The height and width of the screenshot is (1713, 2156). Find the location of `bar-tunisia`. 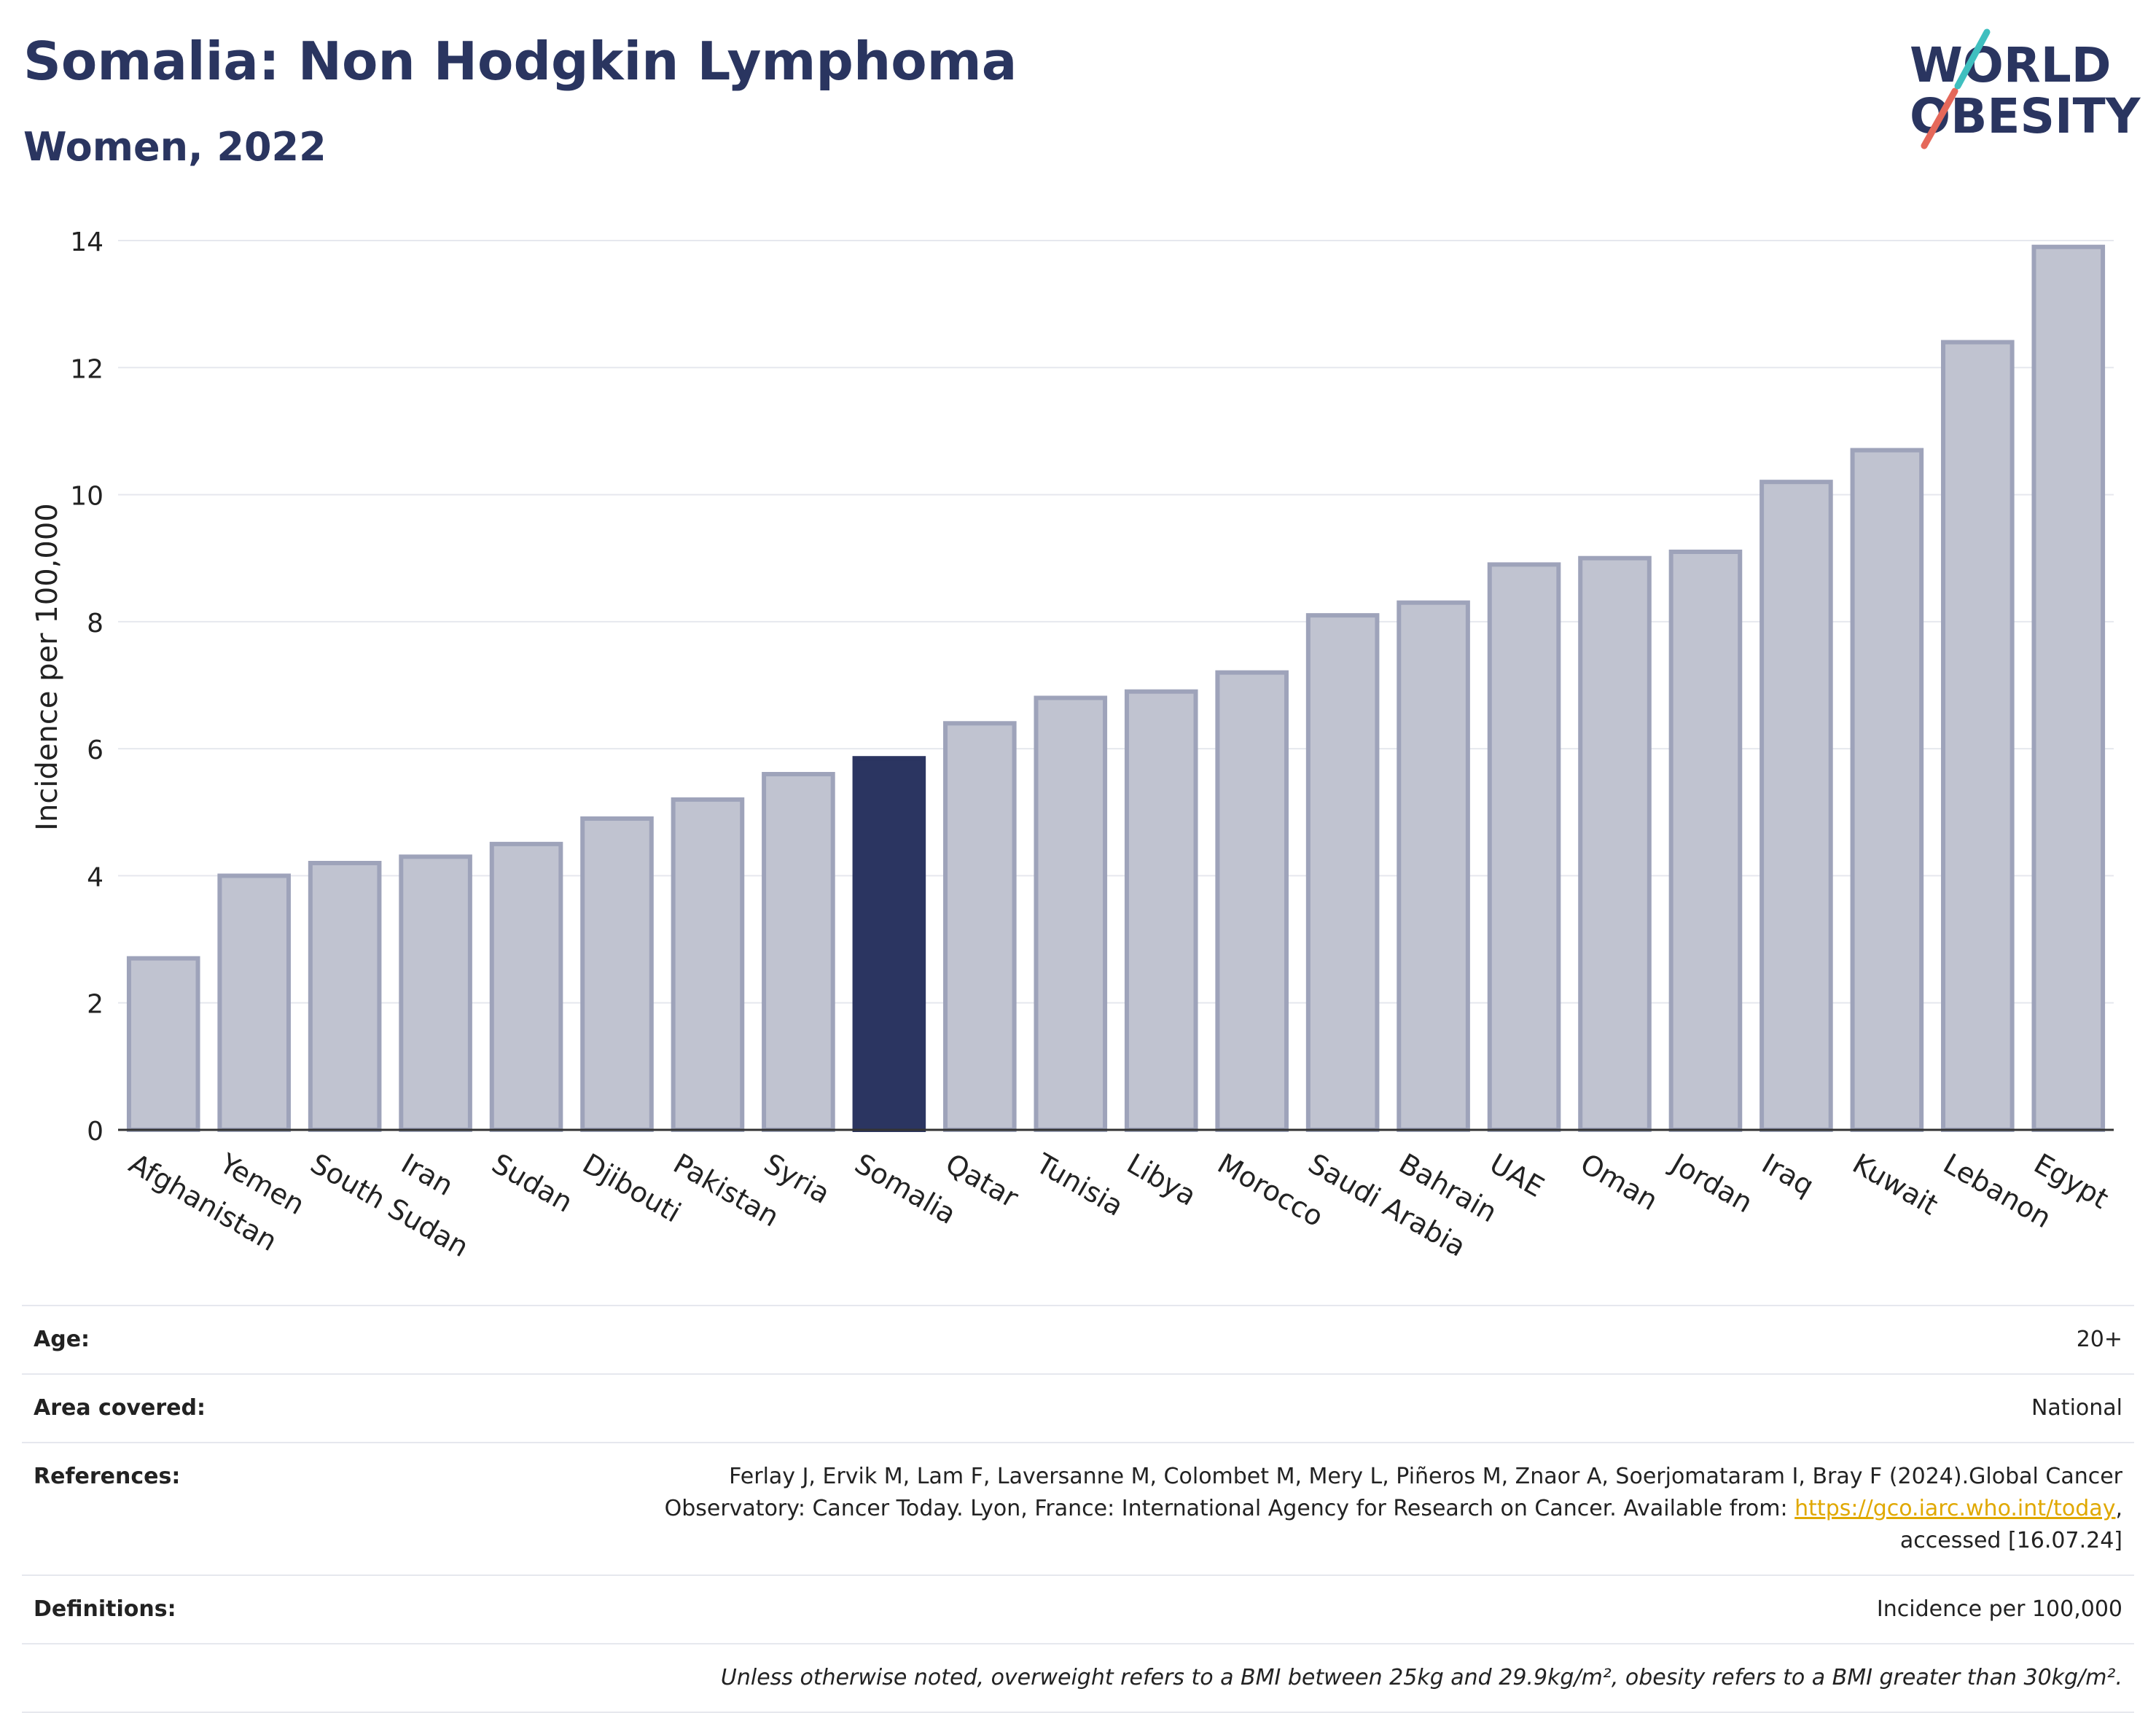

bar-tunisia is located at coordinates (1071, 913).